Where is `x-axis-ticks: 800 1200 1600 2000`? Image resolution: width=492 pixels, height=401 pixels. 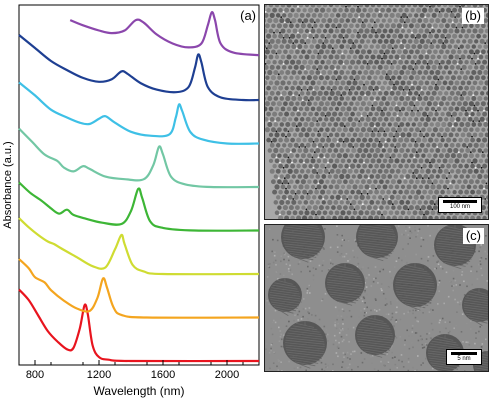 x-axis-ticks: 800 1200 1600 2000 is located at coordinates (131, 370).